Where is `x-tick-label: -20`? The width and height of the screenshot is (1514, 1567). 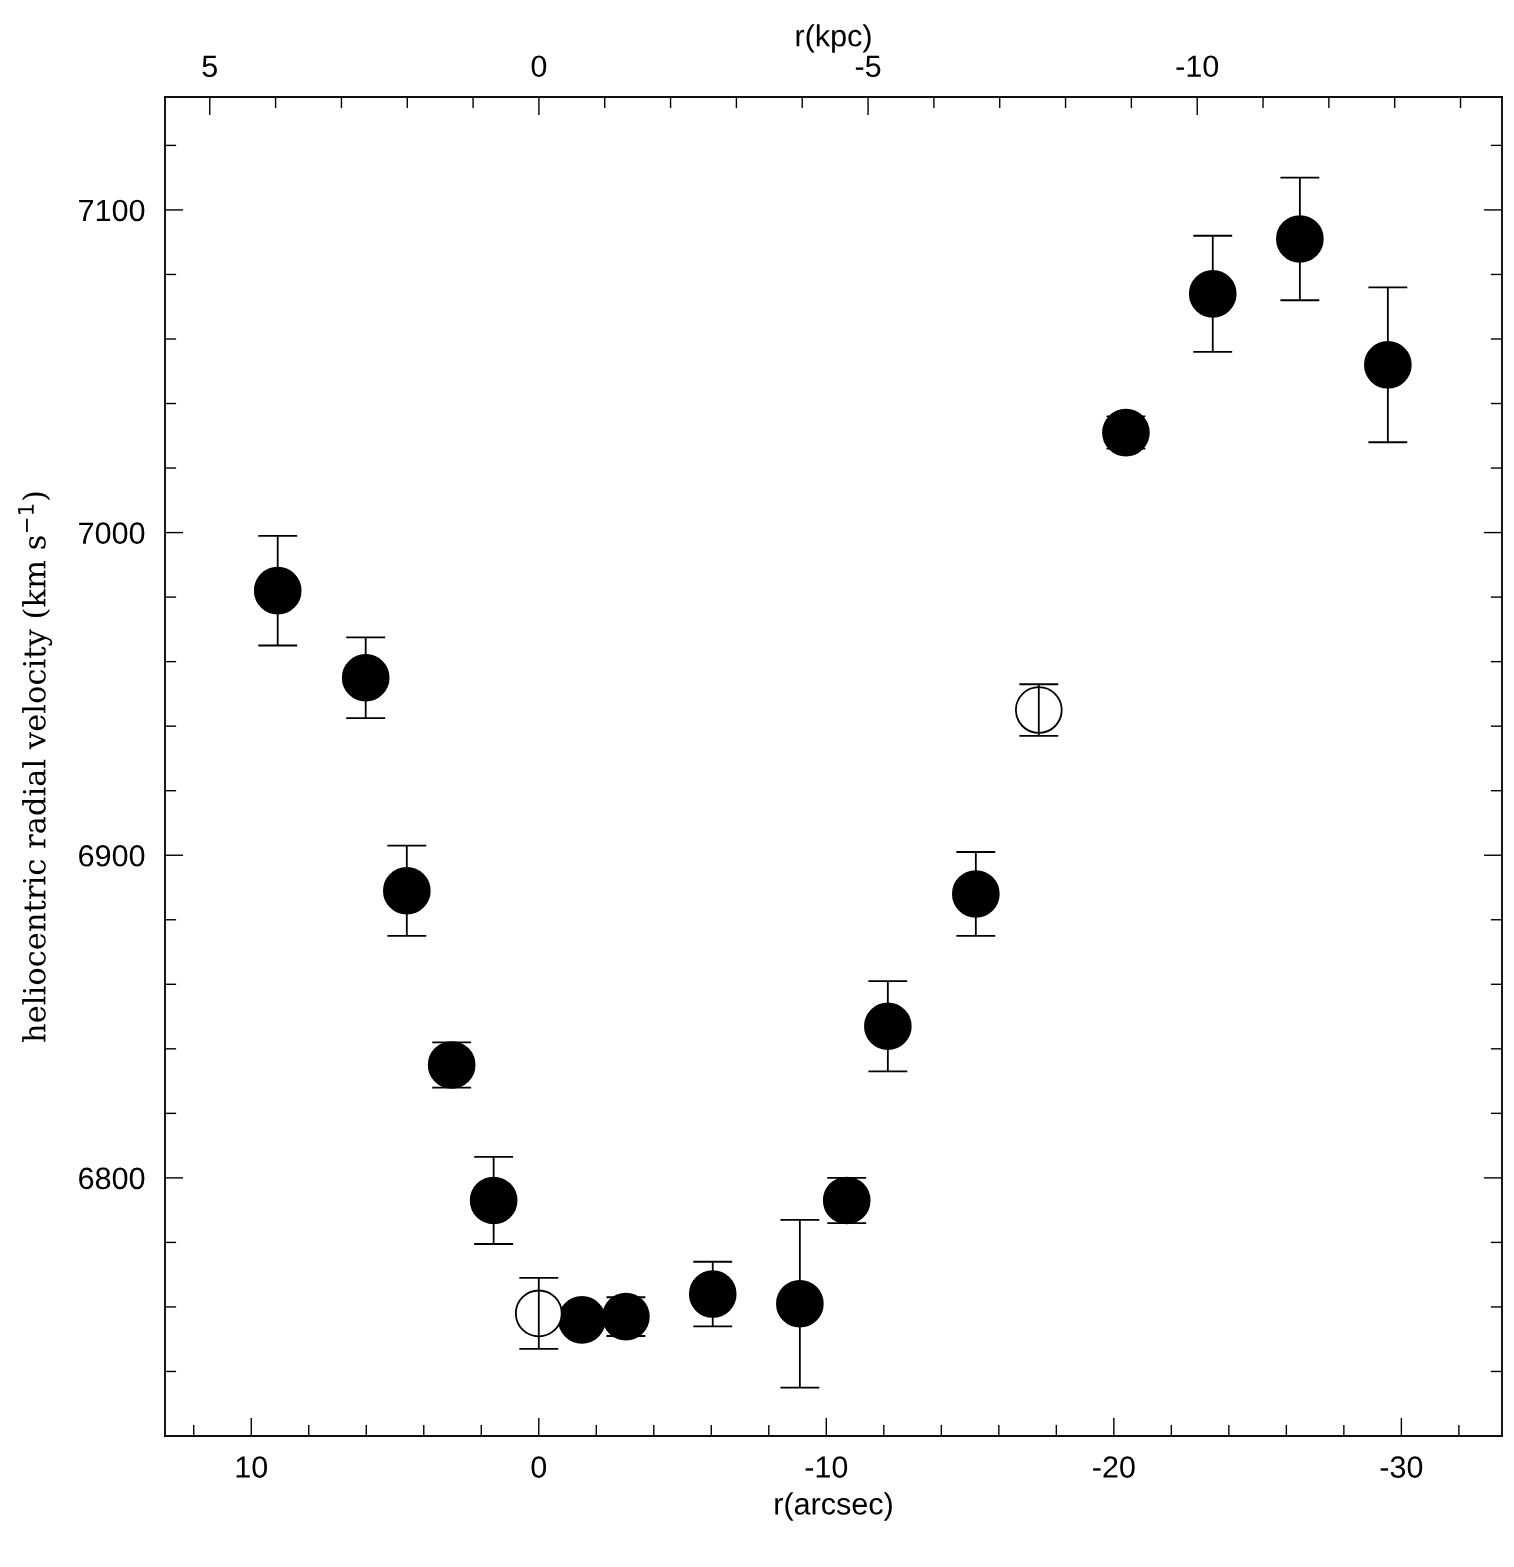 x-tick-label: -20 is located at coordinates (1114, 1467).